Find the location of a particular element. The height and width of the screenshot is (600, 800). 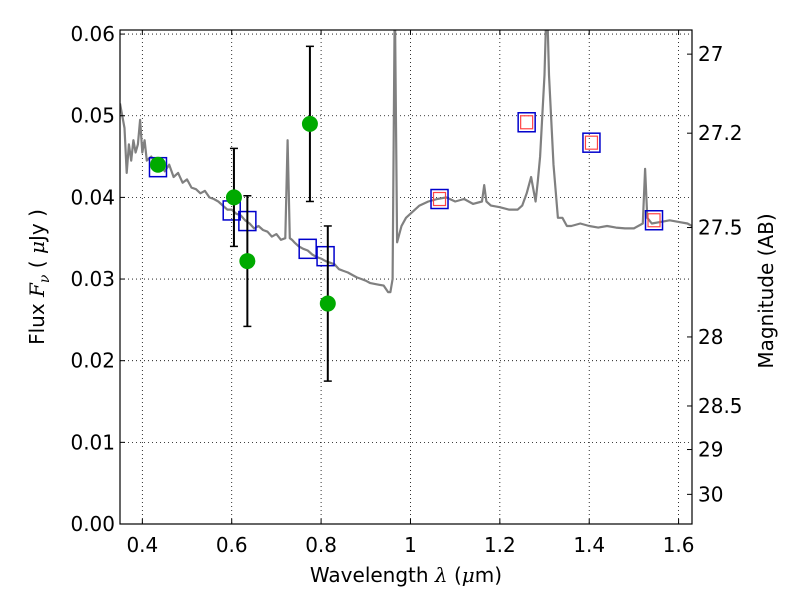

y-tick-label: 0.02 is located at coordinates (92, 361).